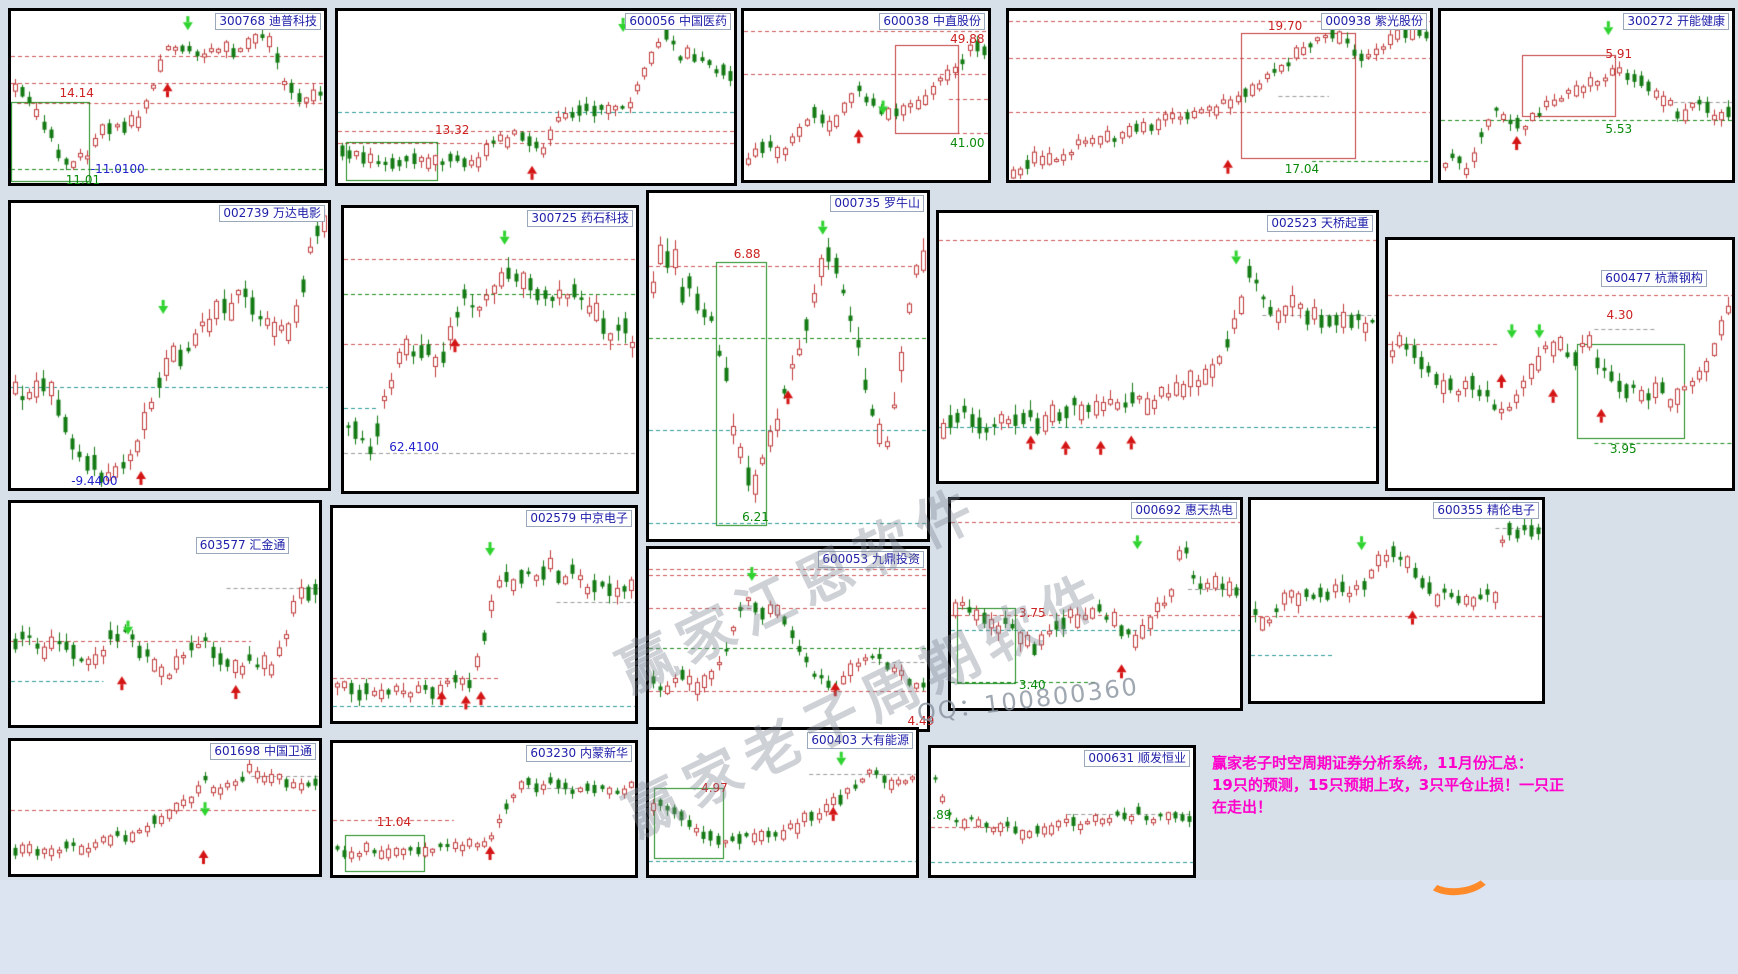  I want to click on stock-title-000692: 000692 惠天热电, so click(1184, 510).